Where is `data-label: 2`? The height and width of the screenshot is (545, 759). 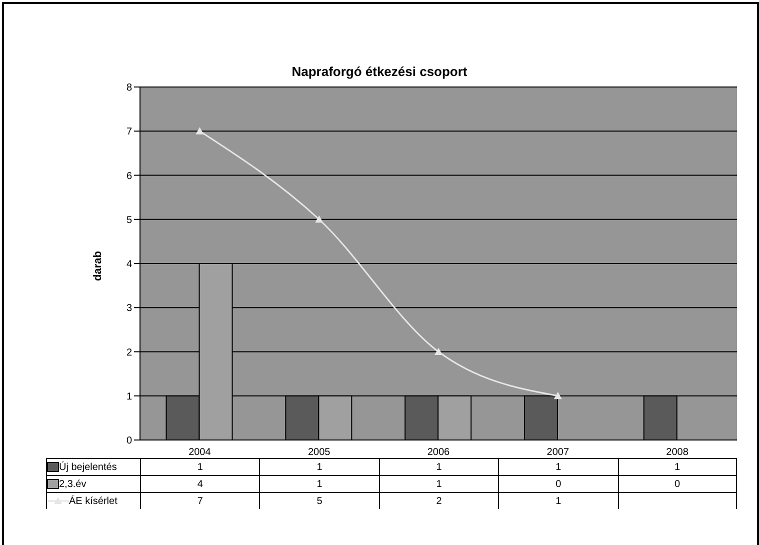
data-label: 2 is located at coordinates (438, 500).